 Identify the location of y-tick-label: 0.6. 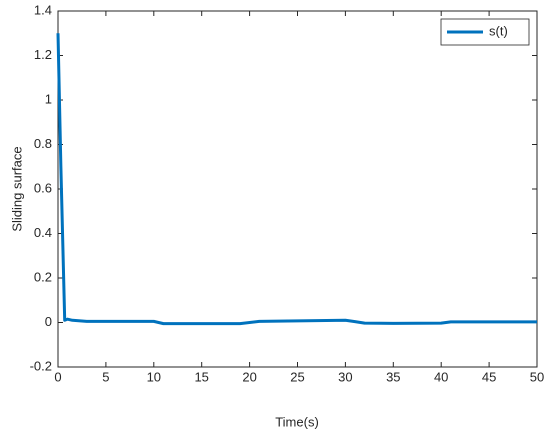
(43, 187).